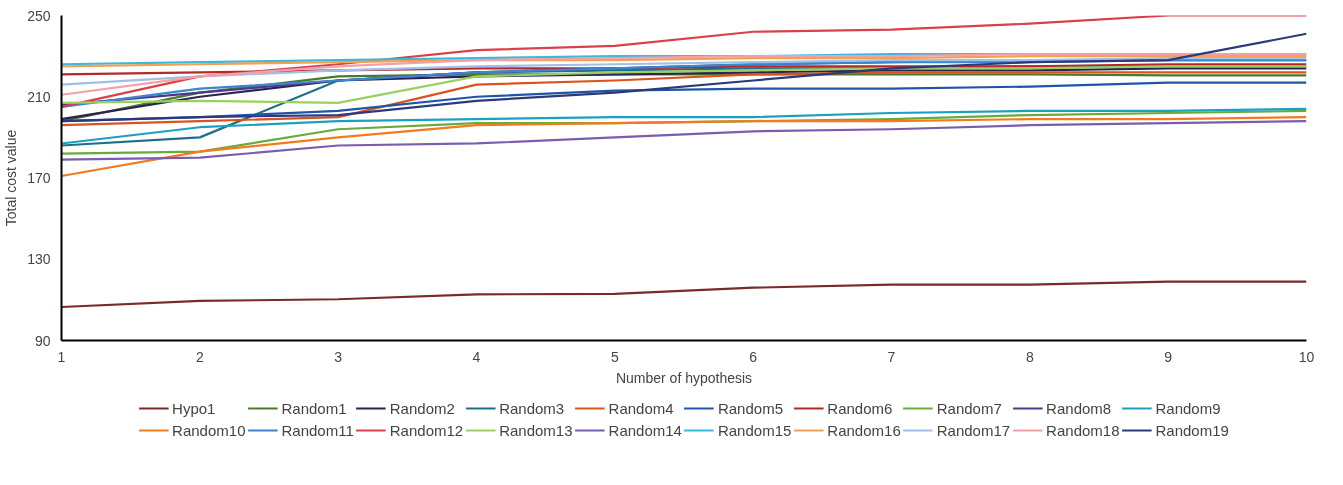 The image size is (1343, 485). Describe the element at coordinates (1192, 430) in the screenshot. I see `legend-label: Random19` at that location.